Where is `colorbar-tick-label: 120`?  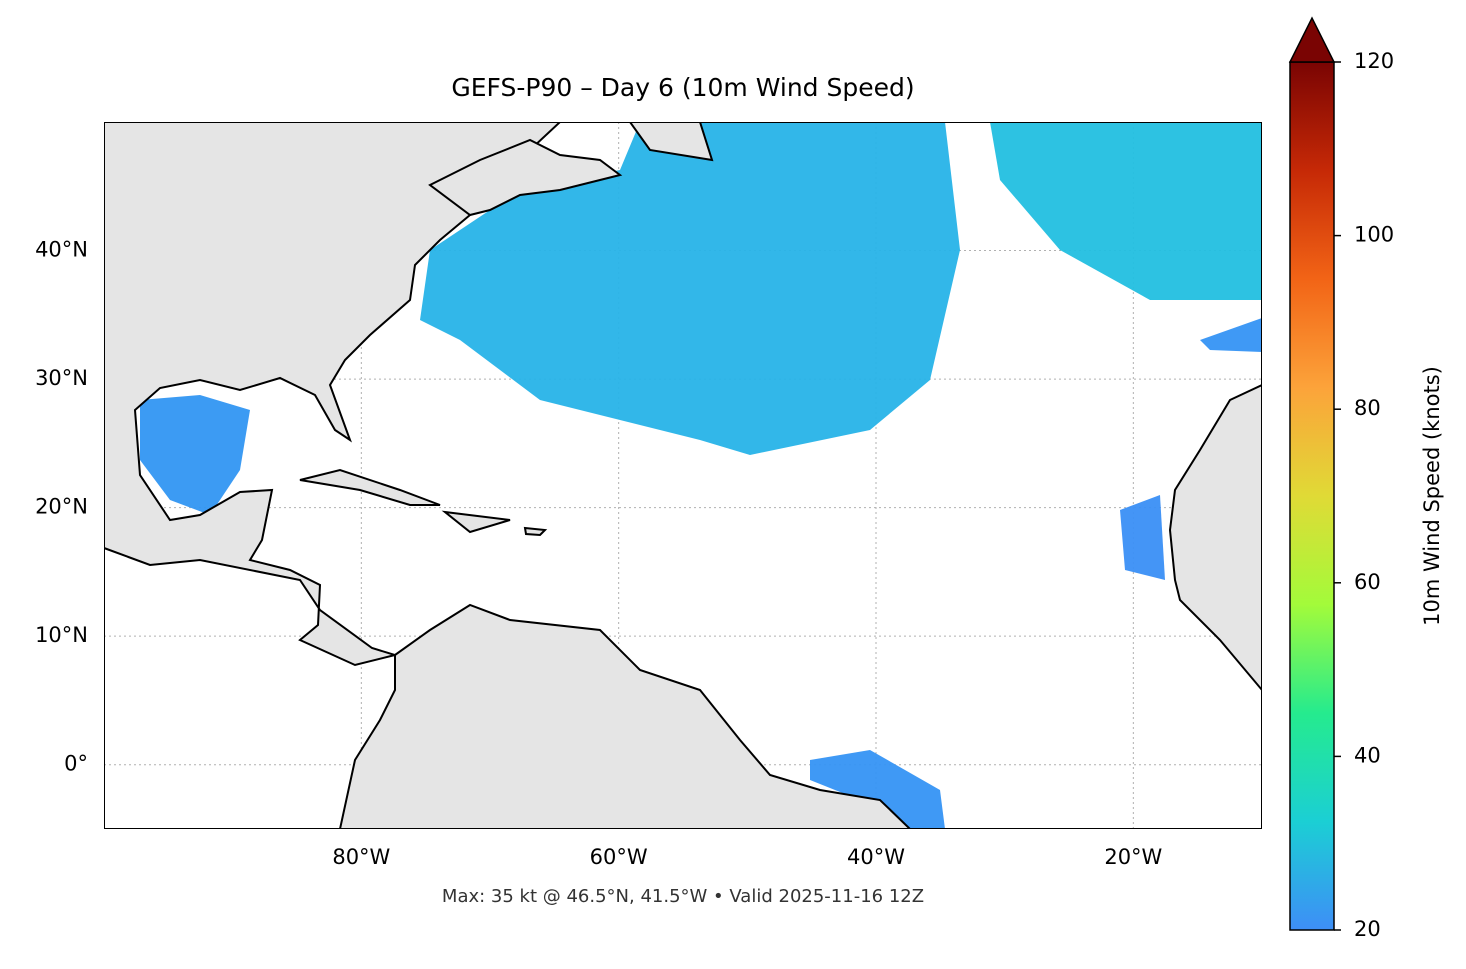 colorbar-tick-label: 120 is located at coordinates (1374, 61).